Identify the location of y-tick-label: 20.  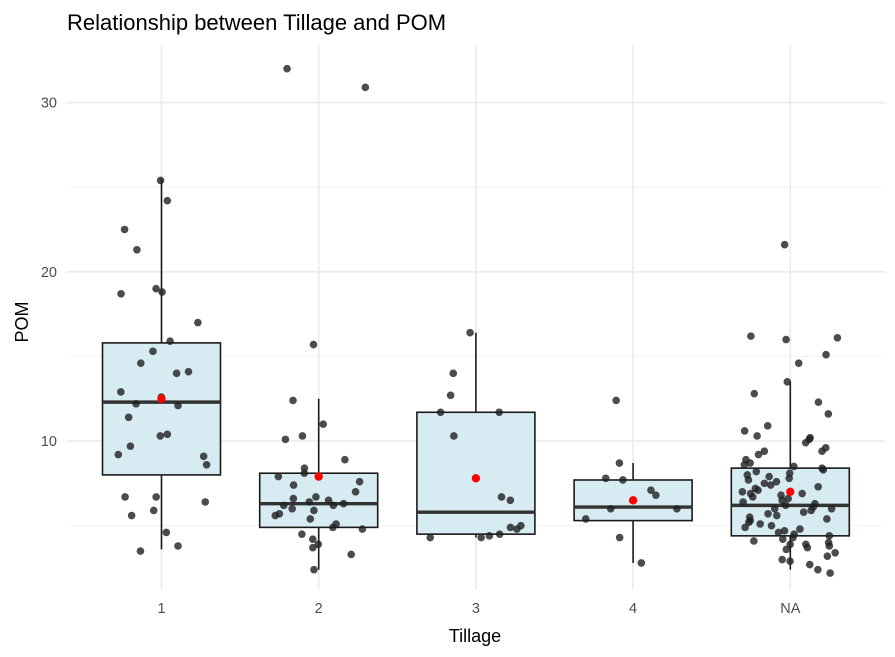
(49, 273).